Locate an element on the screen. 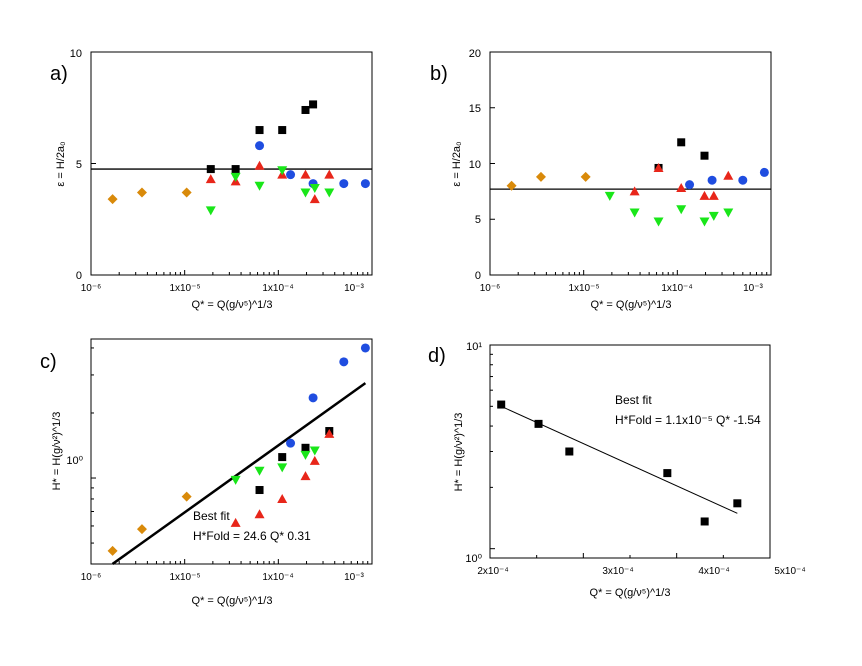 The height and width of the screenshot is (666, 862). a-y-axis-label: ε = H/2a₀ is located at coordinates (61, 163).